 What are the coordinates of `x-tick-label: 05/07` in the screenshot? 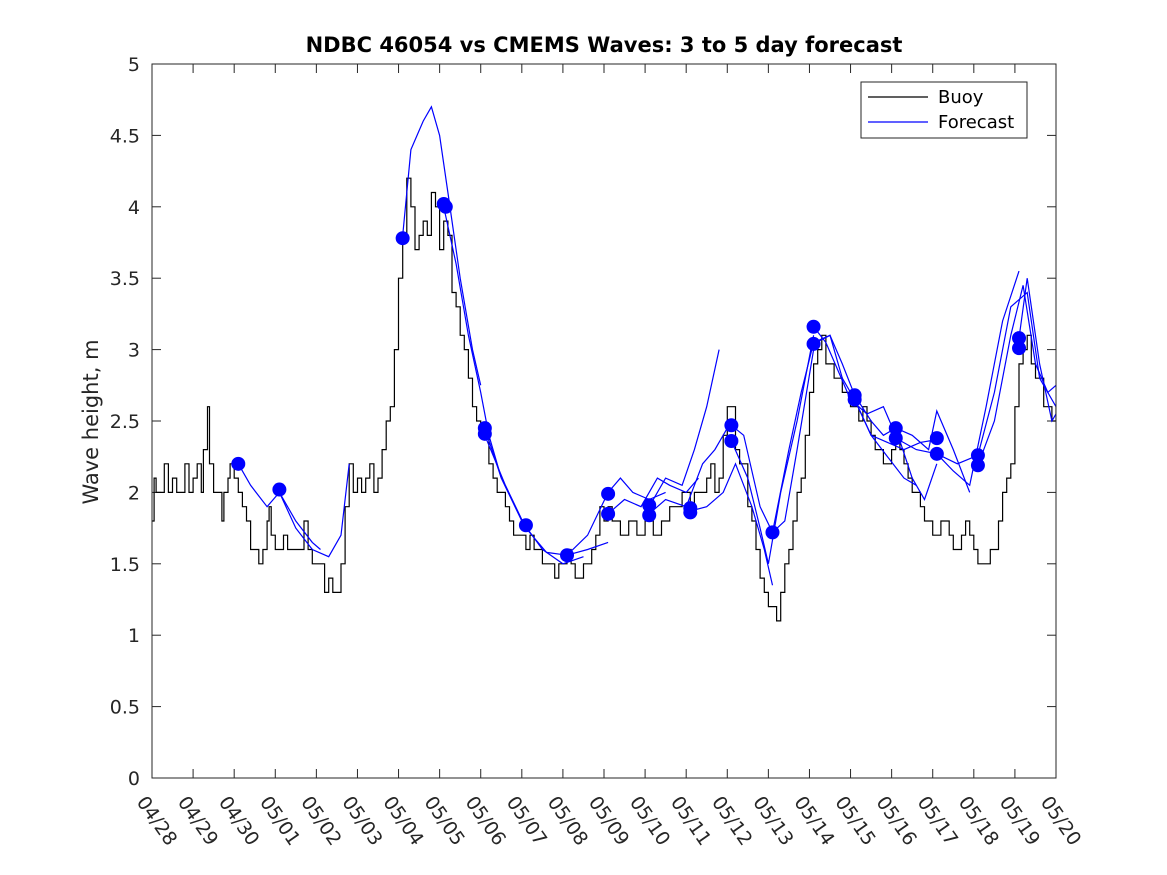 It's located at (526, 820).